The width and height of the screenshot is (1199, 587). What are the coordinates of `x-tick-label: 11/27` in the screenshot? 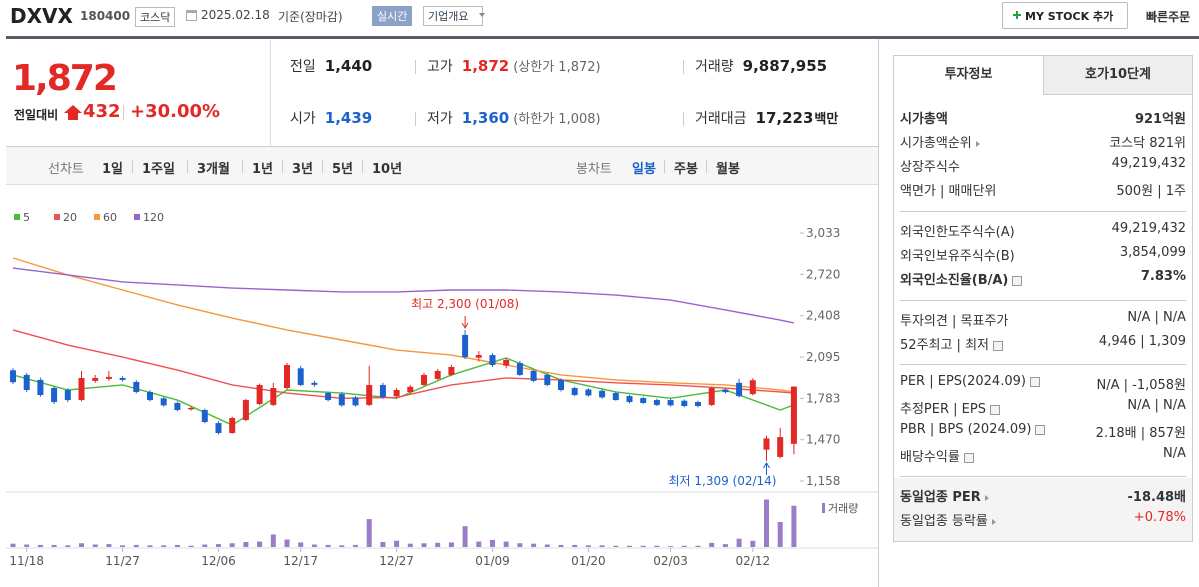 It's located at (122, 561).